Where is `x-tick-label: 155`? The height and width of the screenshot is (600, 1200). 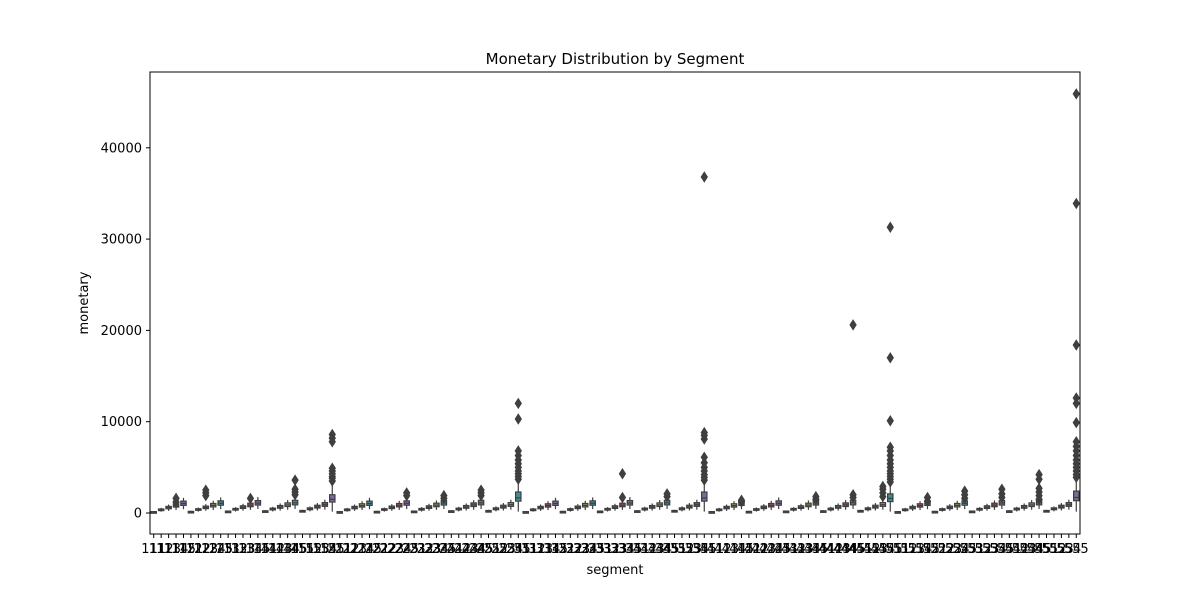
x-tick-label: 155 is located at coordinates (332, 549).